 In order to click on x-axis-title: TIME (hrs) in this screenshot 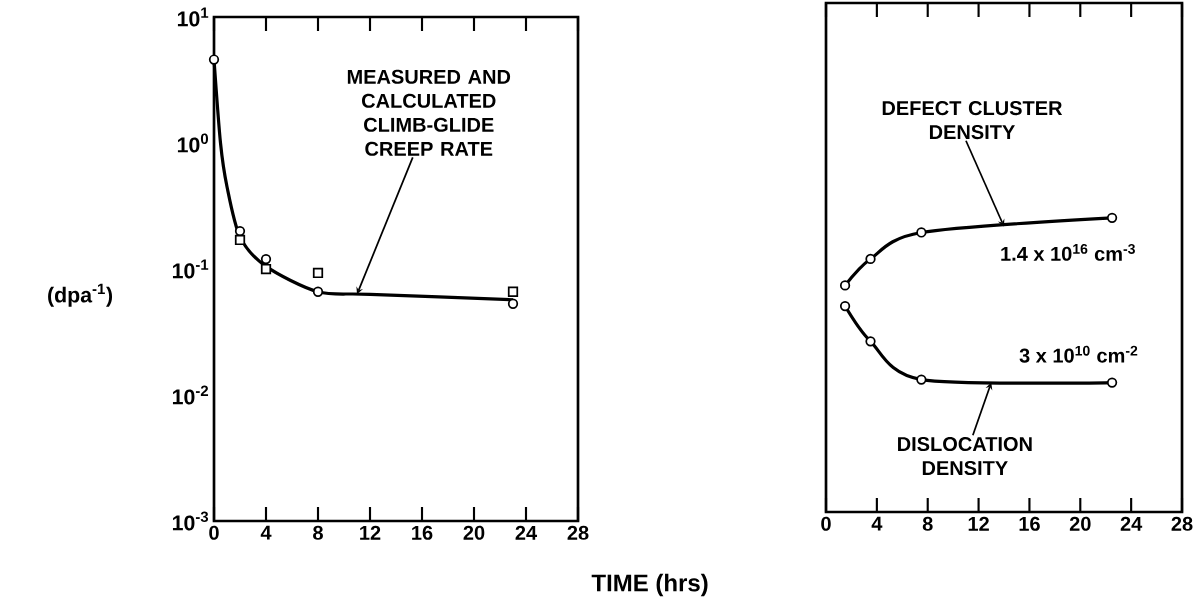, I will do `click(649, 585)`.